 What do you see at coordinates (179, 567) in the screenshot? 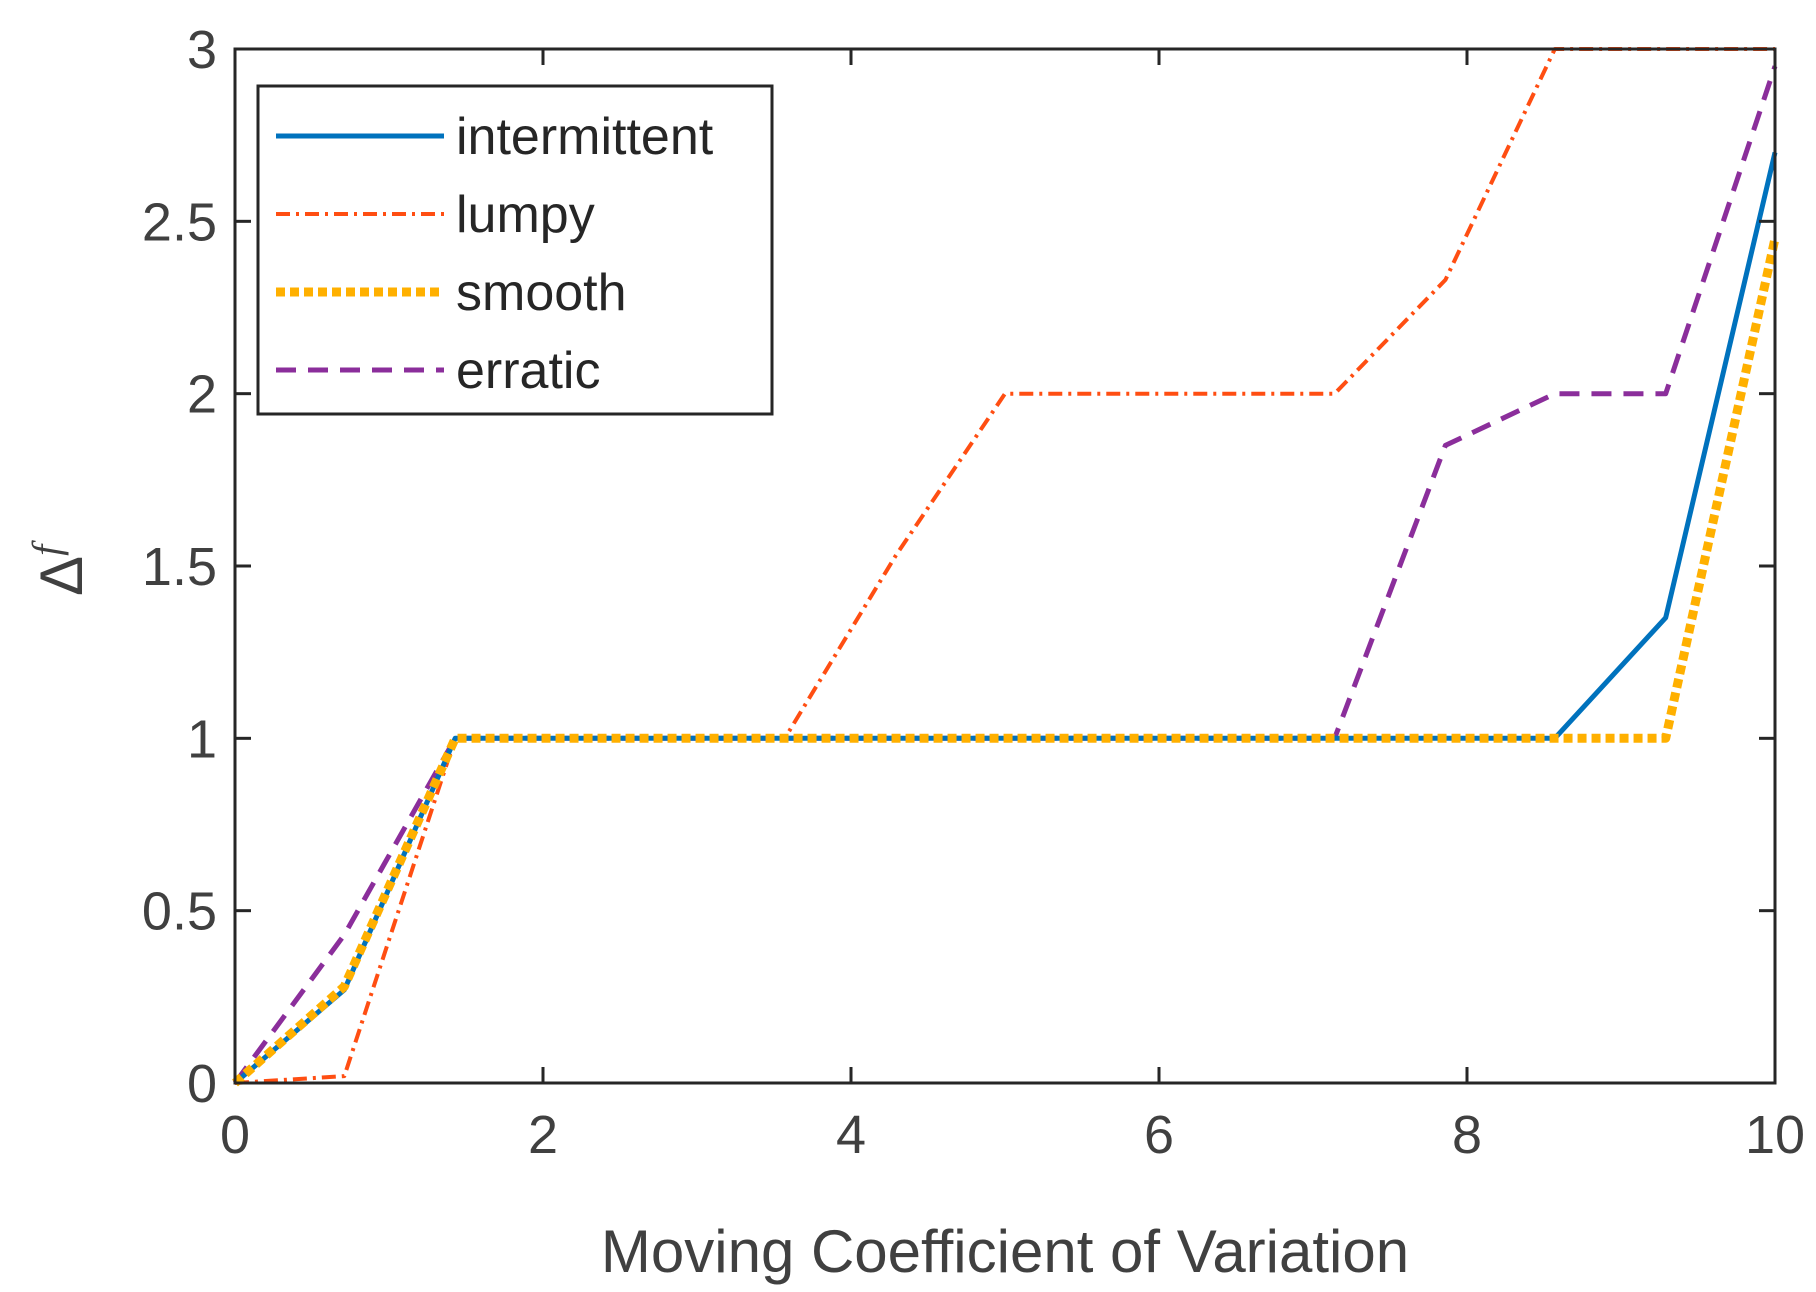
I see `y-tick-label: 1.5` at bounding box center [179, 567].